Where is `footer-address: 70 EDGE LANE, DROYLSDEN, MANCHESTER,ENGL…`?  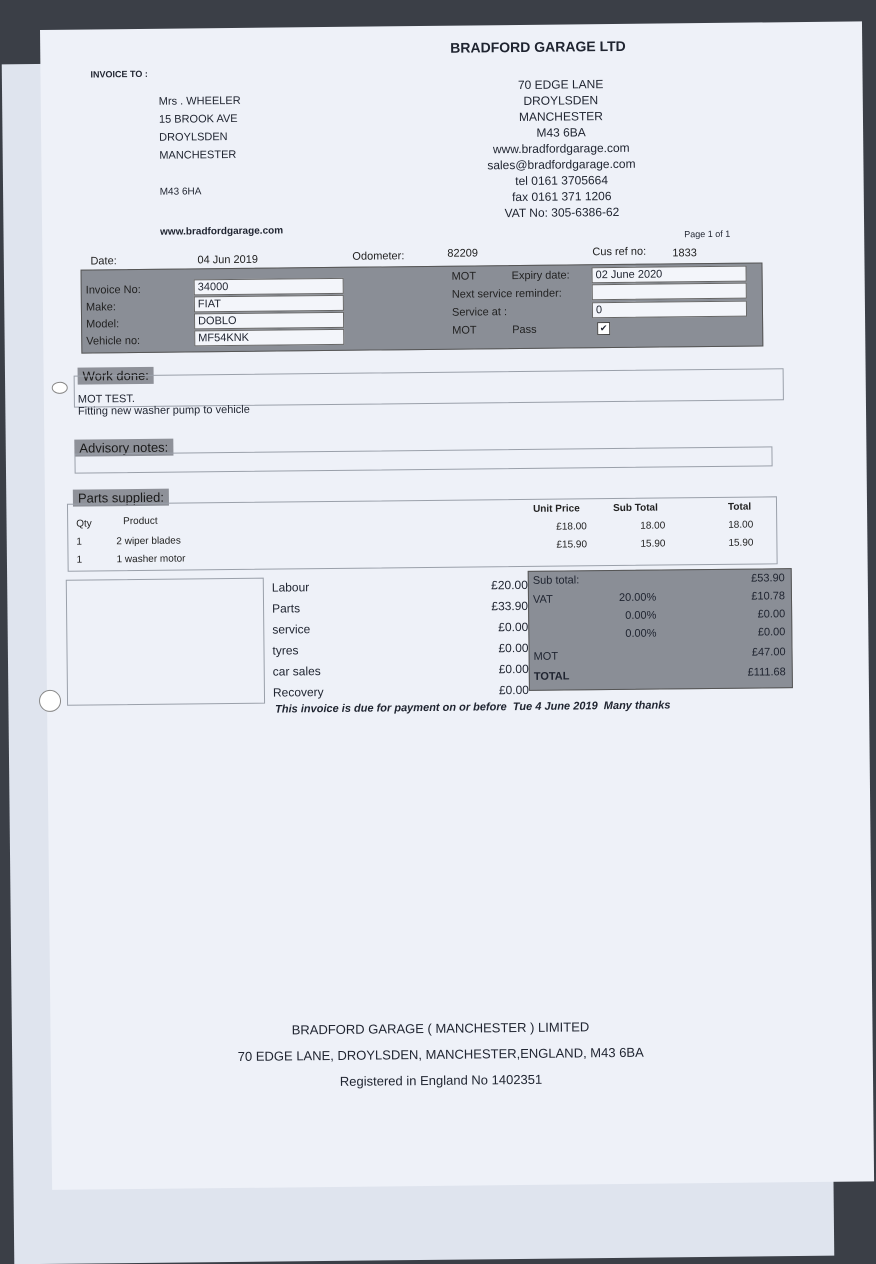
footer-address: 70 EDGE LANE, DROYLSDEN, MANCHESTER,ENGL… is located at coordinates (440, 1054).